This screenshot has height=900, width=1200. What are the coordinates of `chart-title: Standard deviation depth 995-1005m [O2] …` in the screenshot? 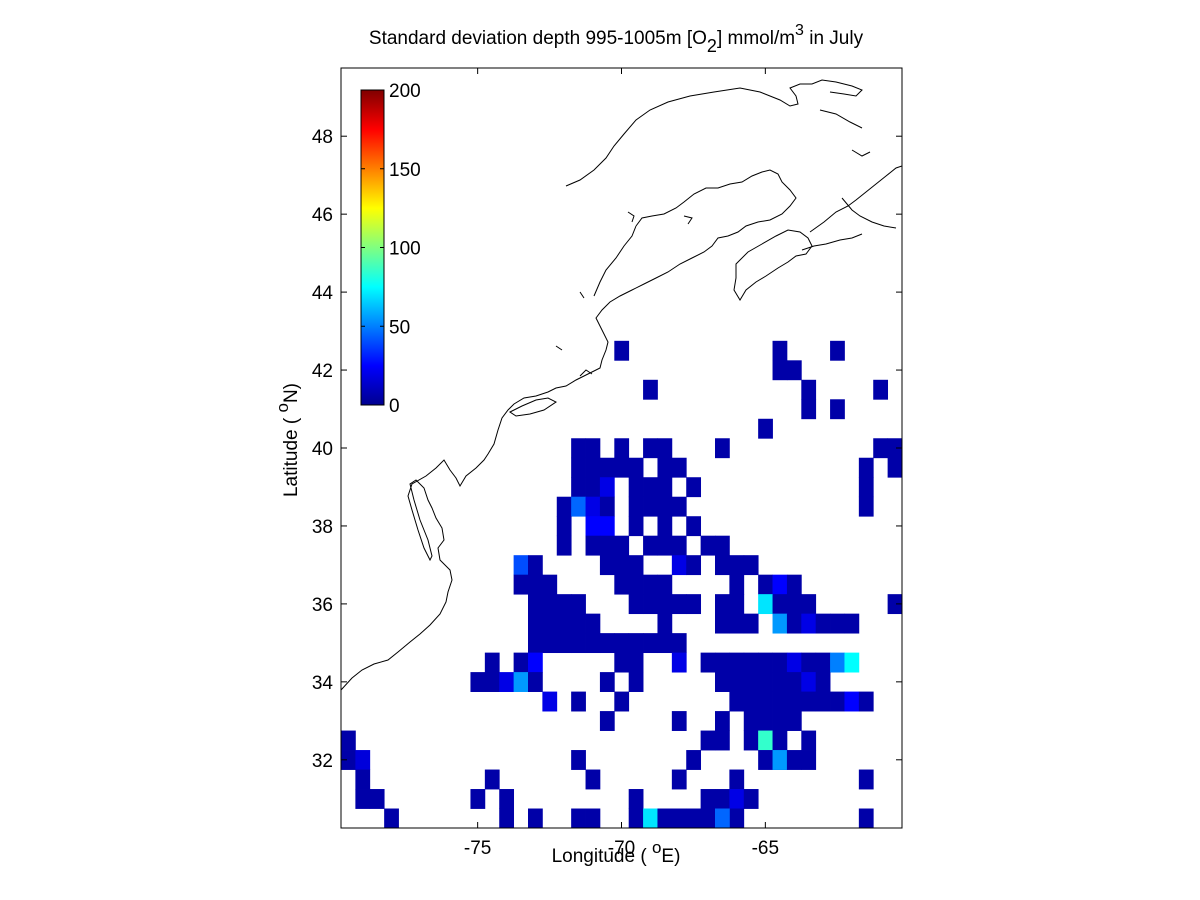 It's located at (616, 39).